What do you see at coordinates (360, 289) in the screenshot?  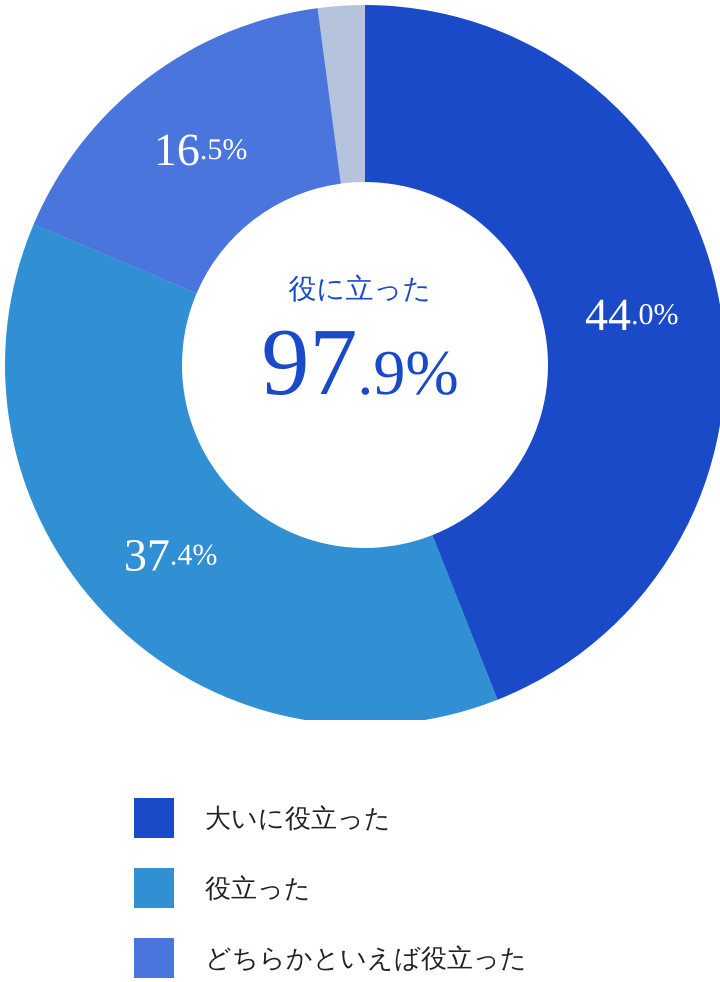 I see `text: 役に立った` at bounding box center [360, 289].